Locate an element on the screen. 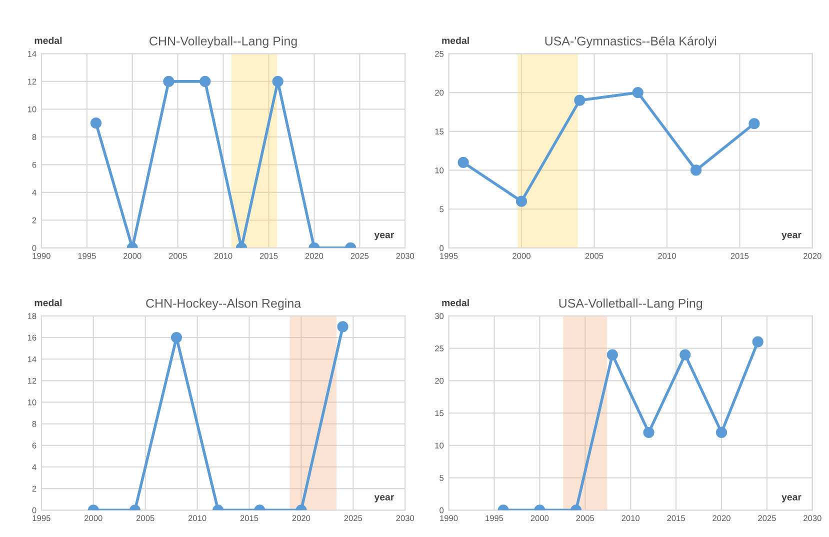 The height and width of the screenshot is (537, 829). chart-title: USA-'Gymnastics--Béla Károlyi is located at coordinates (630, 42).